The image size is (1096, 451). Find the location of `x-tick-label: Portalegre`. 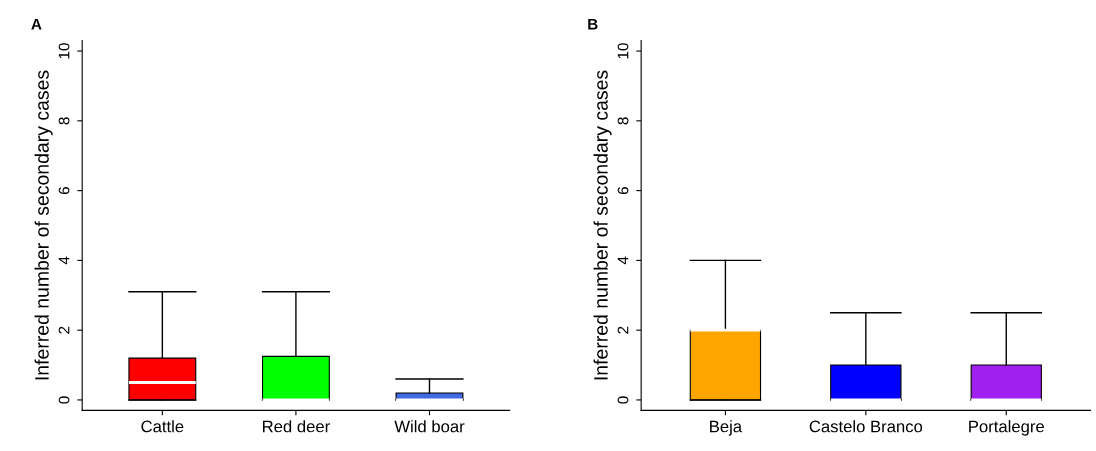

x-tick-label: Portalegre is located at coordinates (1006, 428).